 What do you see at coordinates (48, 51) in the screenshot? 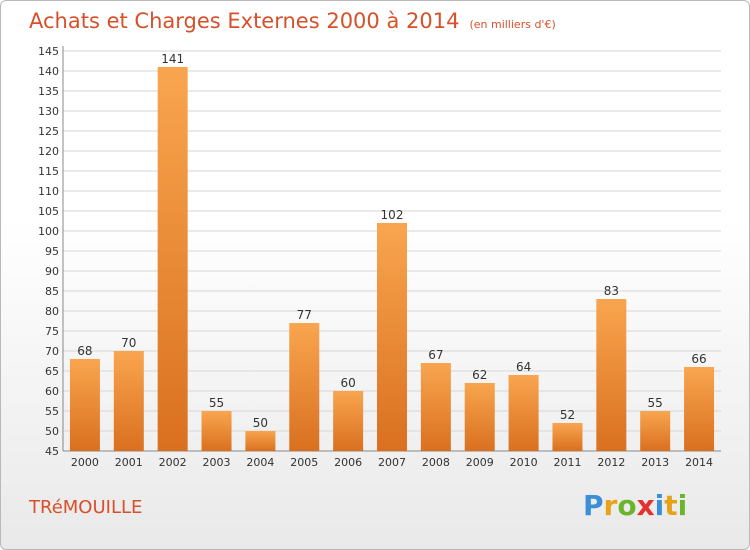
I see `y-tick-label: 145` at bounding box center [48, 51].